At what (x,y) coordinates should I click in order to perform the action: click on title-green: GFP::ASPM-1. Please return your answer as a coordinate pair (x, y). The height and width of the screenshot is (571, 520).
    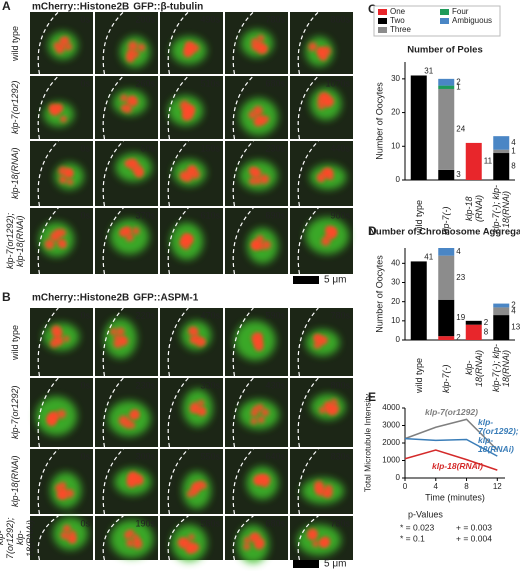
    Looking at the image, I should click on (165, 298).